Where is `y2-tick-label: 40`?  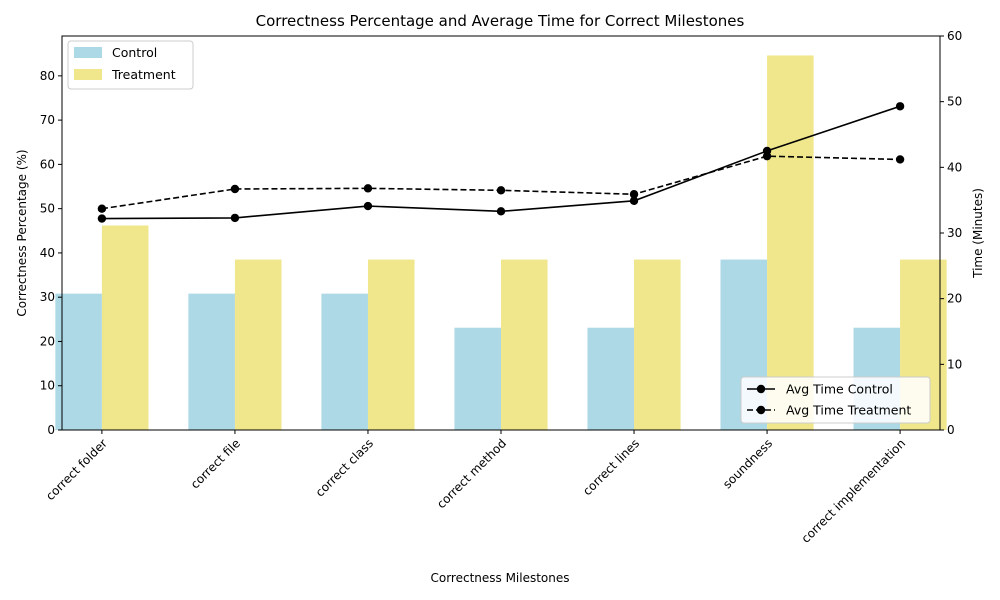 y2-tick-label: 40 is located at coordinates (954, 167).